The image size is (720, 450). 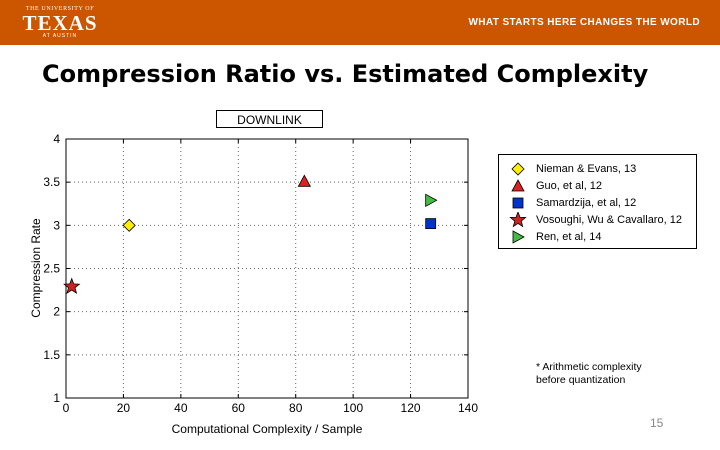 I want to click on footnote-line-1: * Arithmetic complexity, so click(x=589, y=367).